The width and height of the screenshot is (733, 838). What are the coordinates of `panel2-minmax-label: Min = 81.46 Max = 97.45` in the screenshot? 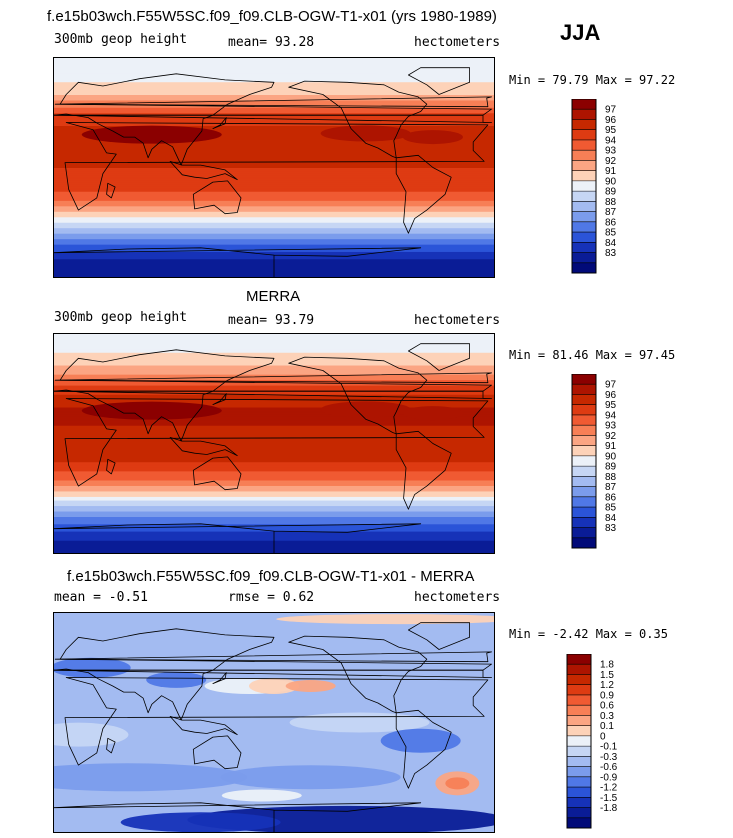 It's located at (592, 355).